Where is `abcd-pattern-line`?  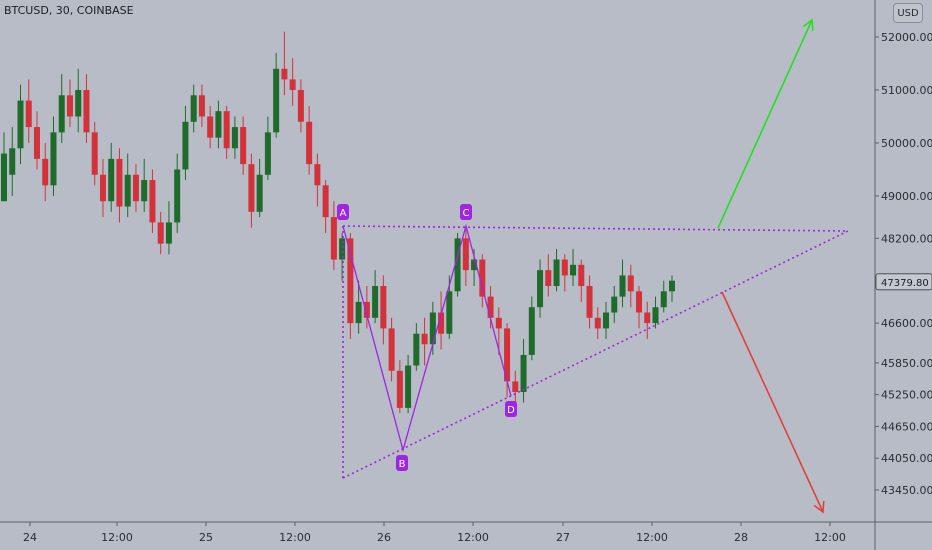 abcd-pattern-line is located at coordinates (427, 338).